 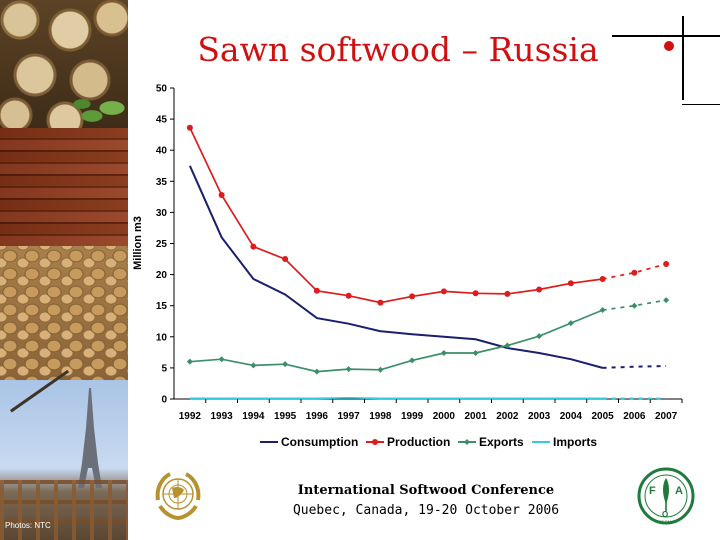 I want to click on series-line-exports, so click(x=396, y=341).